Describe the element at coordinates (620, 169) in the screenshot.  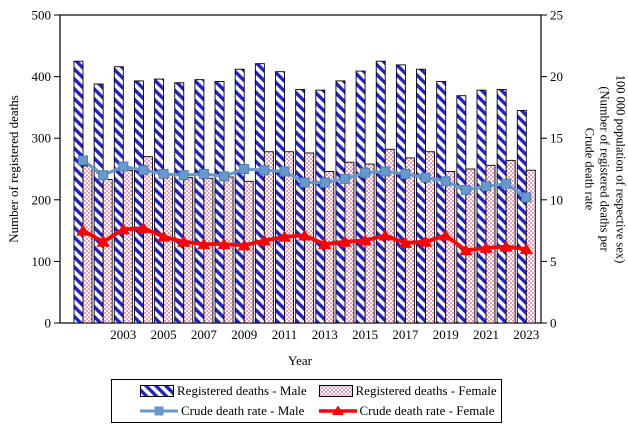
I see `right-axis-title-line3: 100 000 population of respective sex)` at that location.